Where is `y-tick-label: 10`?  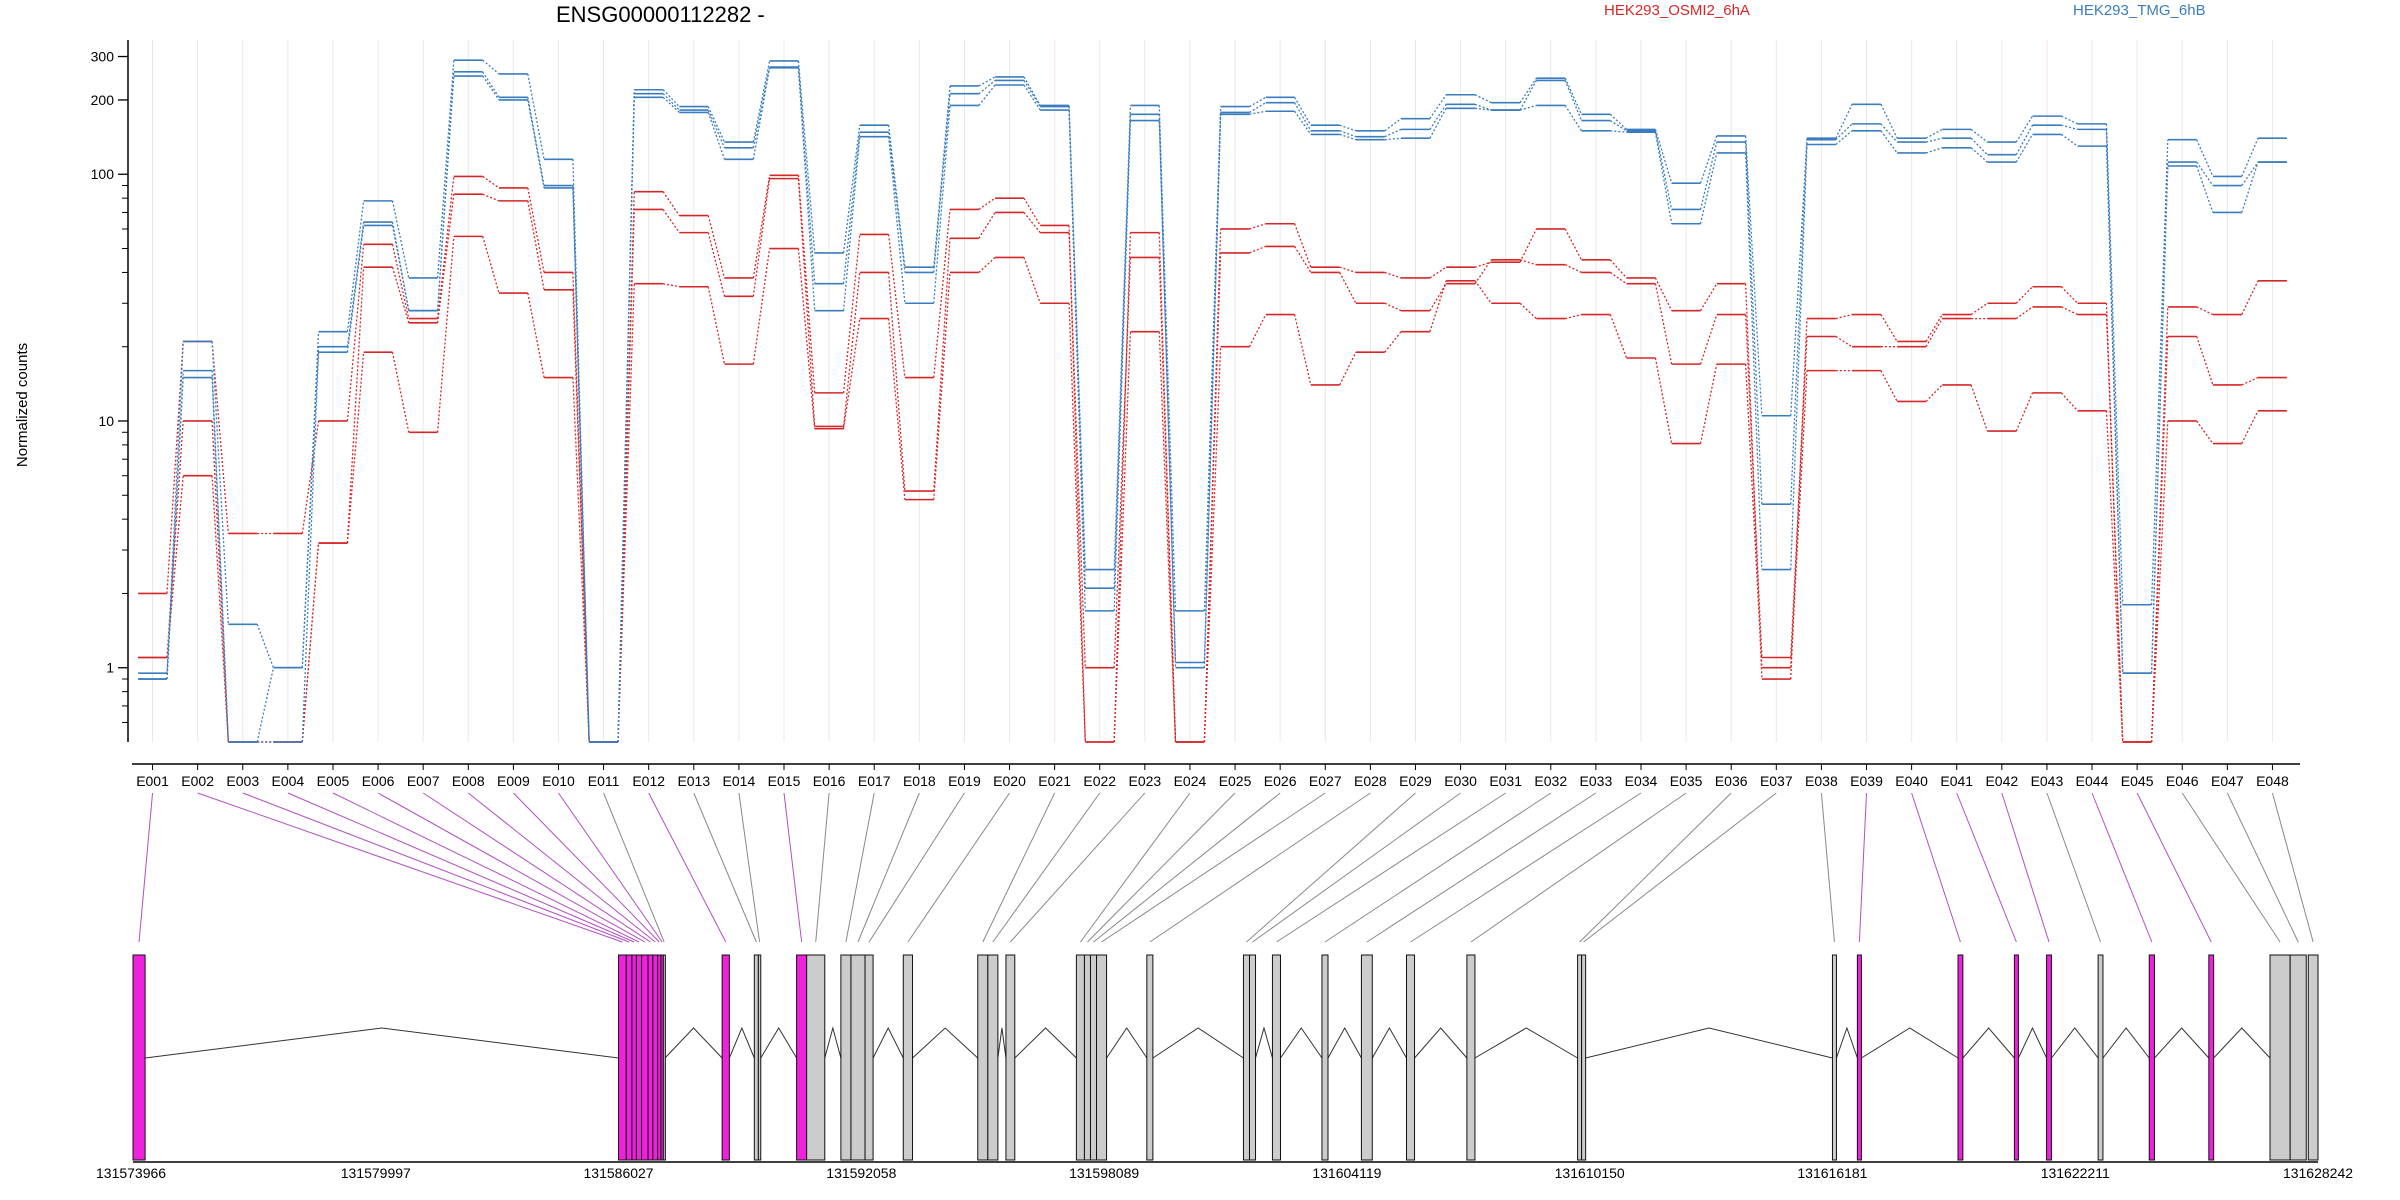 y-tick-label: 10 is located at coordinates (106, 421).